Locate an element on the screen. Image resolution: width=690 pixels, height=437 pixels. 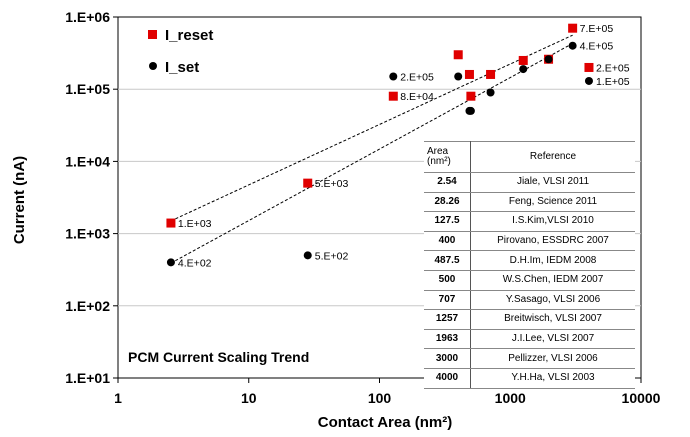
table-cell-area: 400 is located at coordinates (447, 241).